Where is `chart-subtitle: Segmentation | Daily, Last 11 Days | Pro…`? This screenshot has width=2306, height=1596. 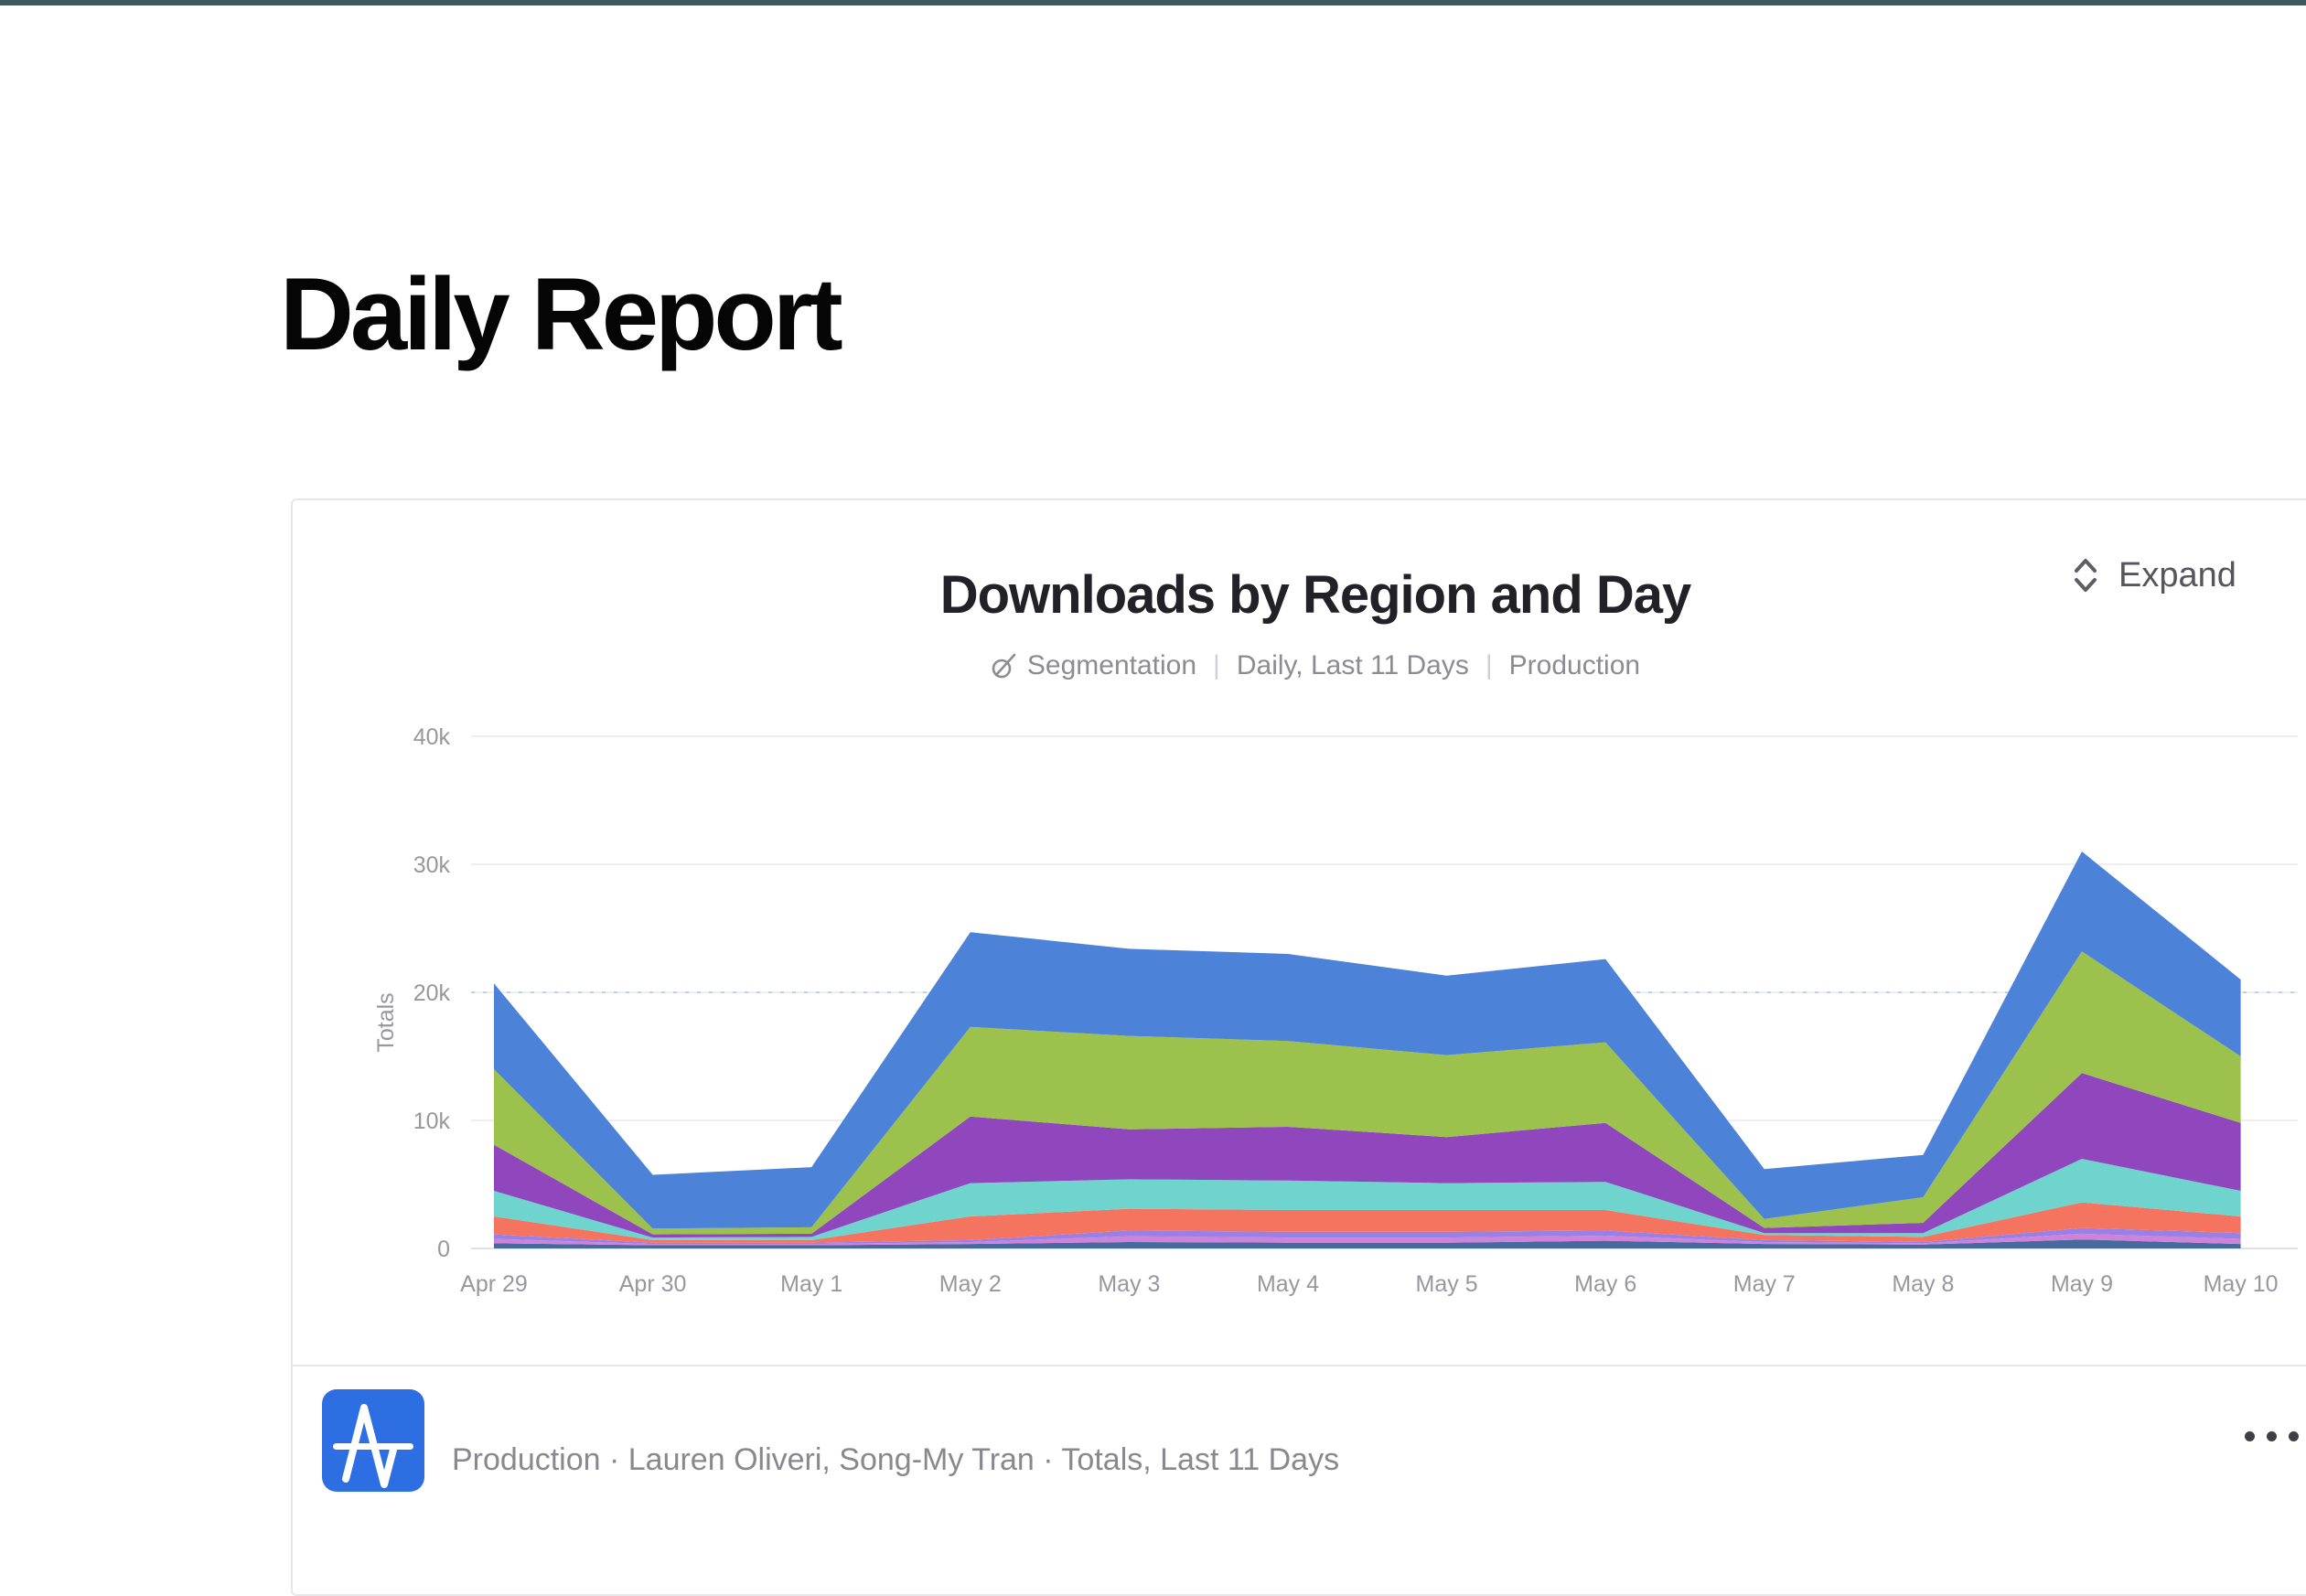
chart-subtitle: Segmentation | Daily, Last 11 Days | Pro… is located at coordinates (1299, 665).